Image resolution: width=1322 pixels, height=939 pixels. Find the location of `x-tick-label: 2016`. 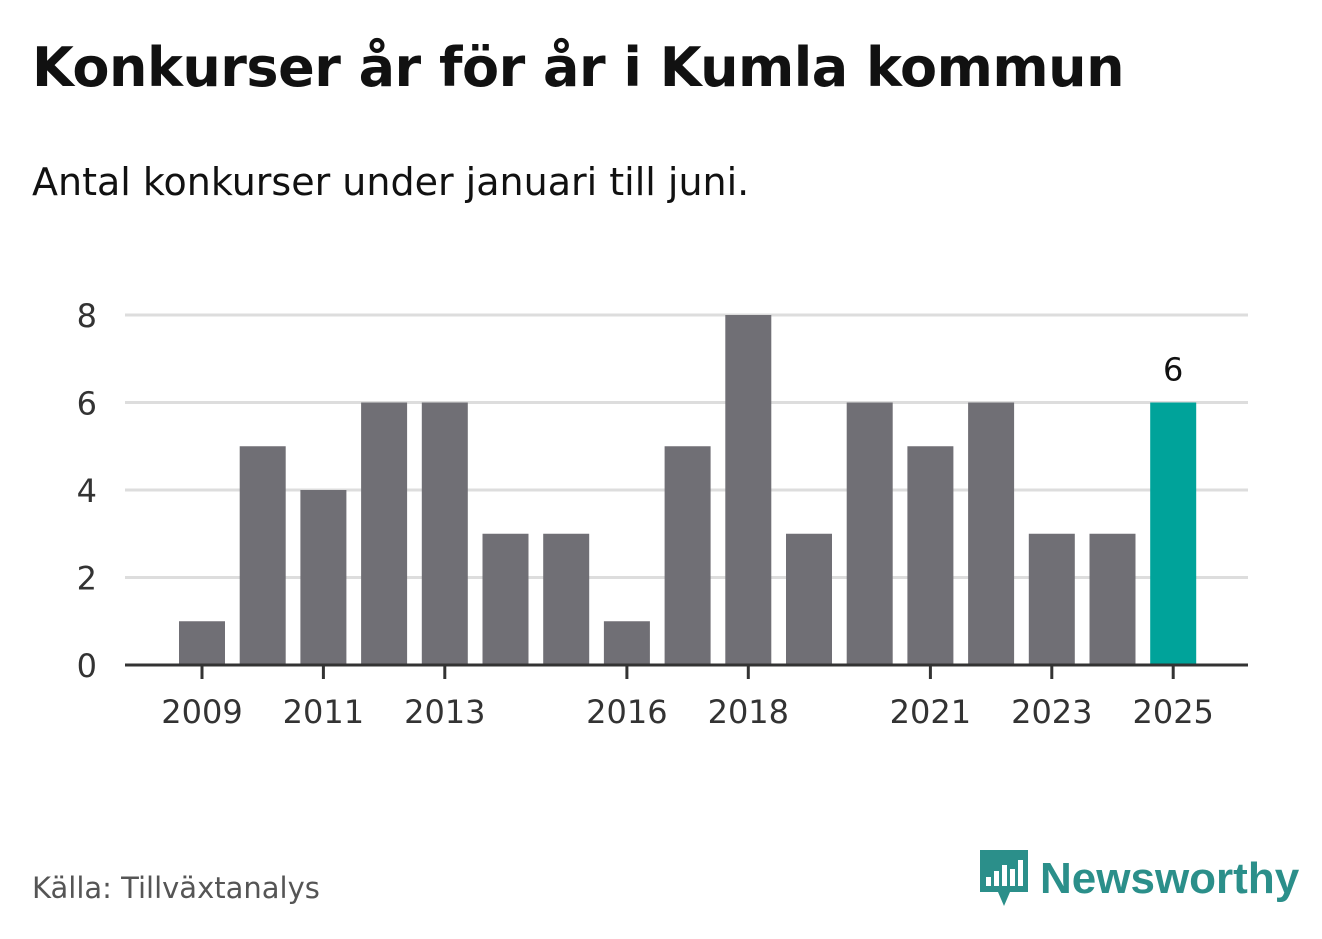

x-tick-label: 2016 is located at coordinates (626, 712).